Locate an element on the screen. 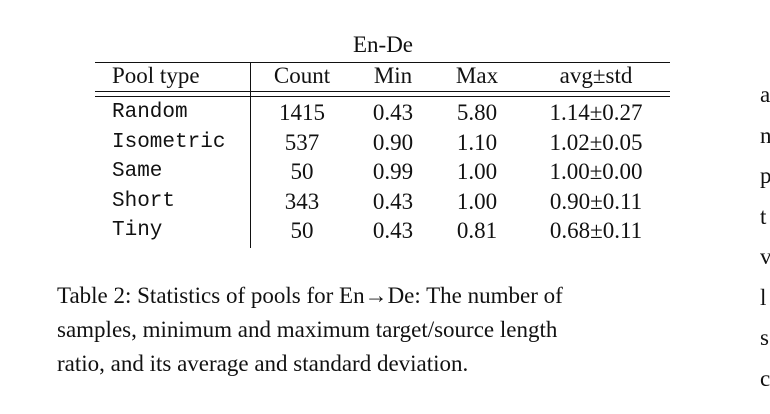  header-cell: Max is located at coordinates (477, 75).